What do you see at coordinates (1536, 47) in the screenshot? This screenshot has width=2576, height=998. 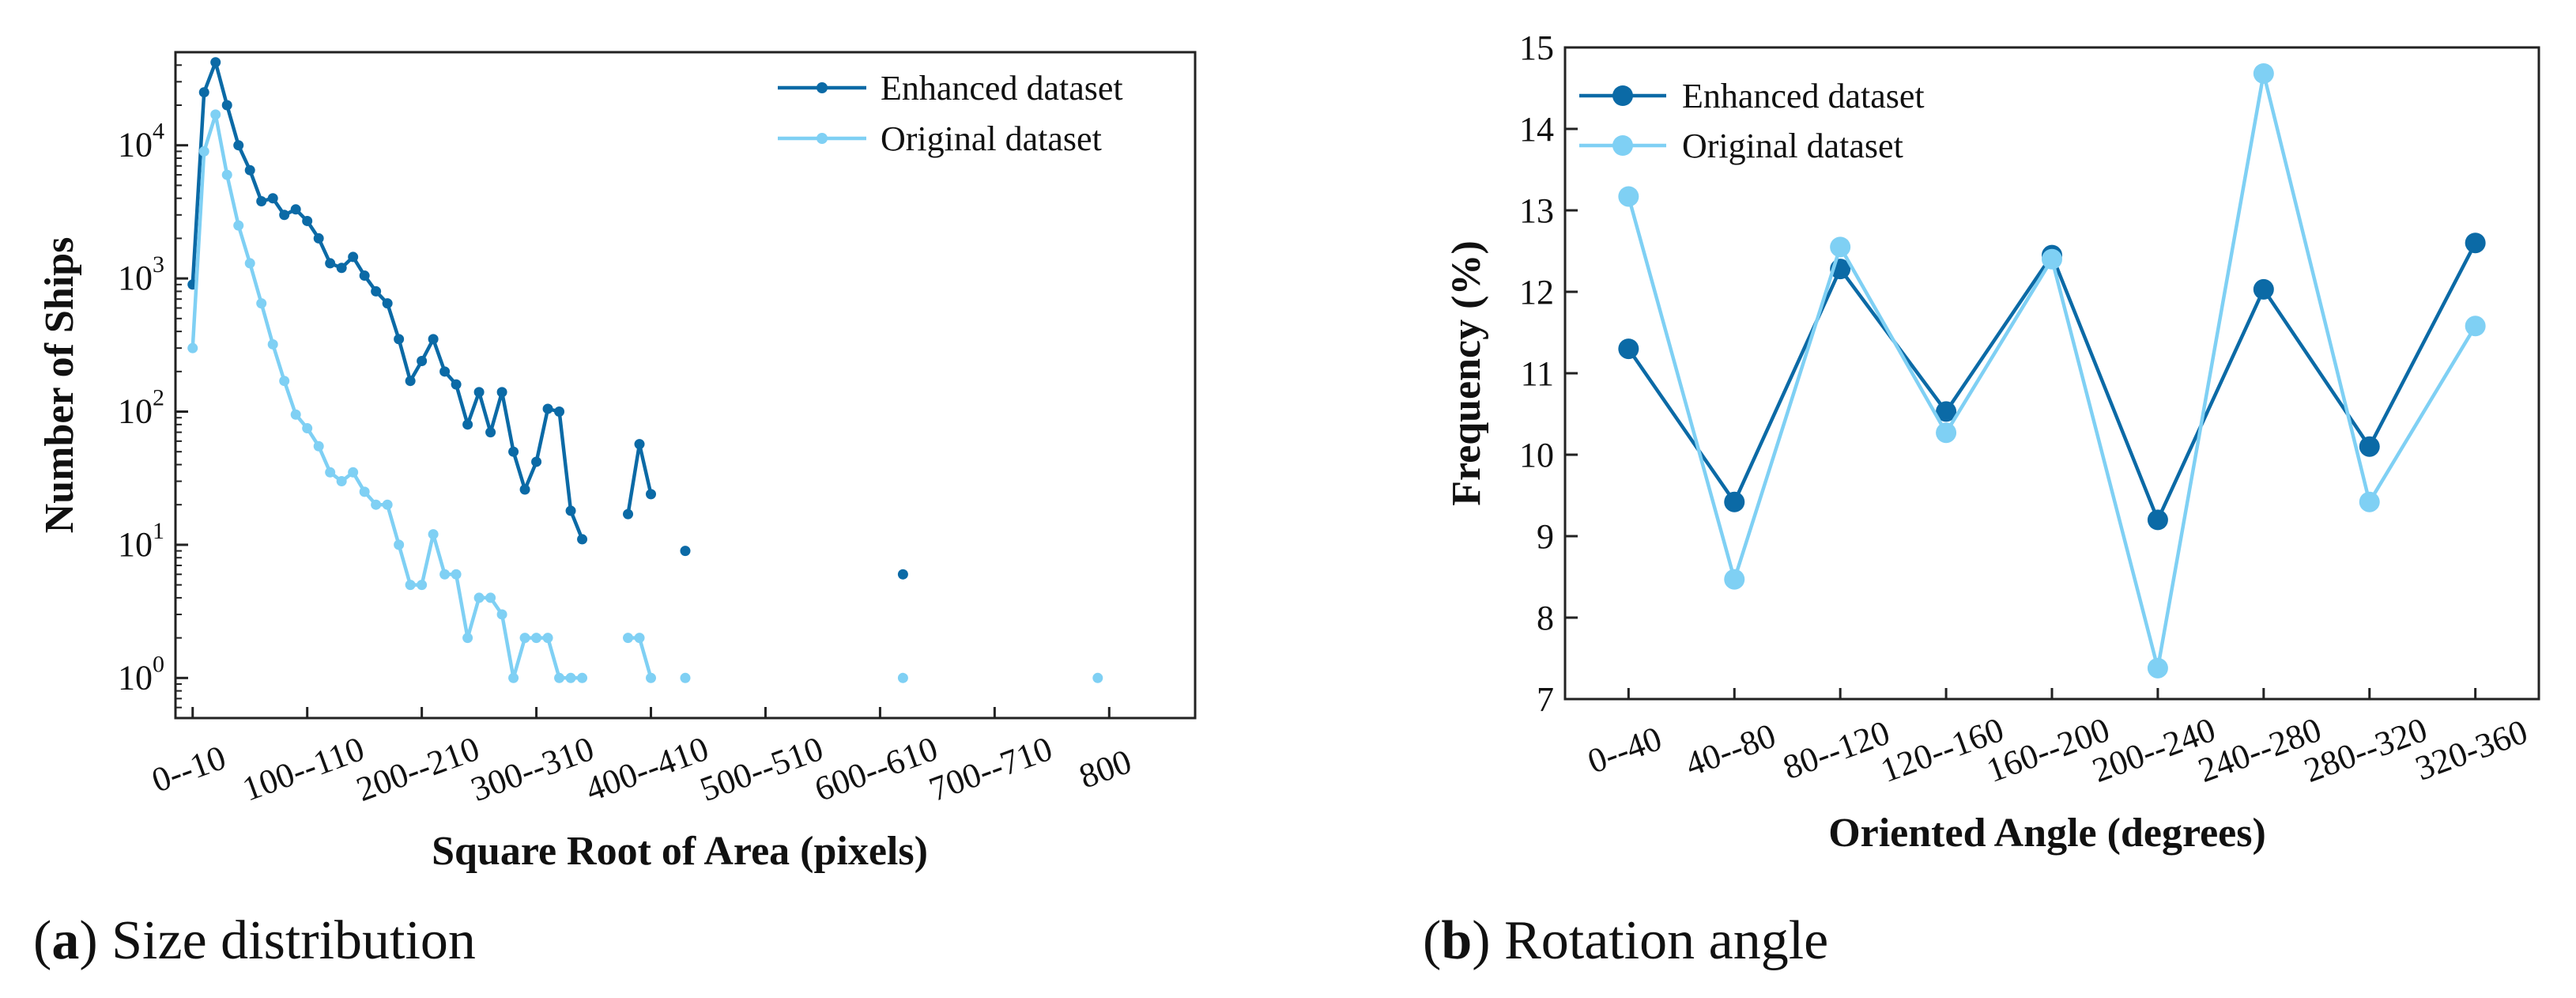 I see `y-tick-label-b: 15` at bounding box center [1536, 47].